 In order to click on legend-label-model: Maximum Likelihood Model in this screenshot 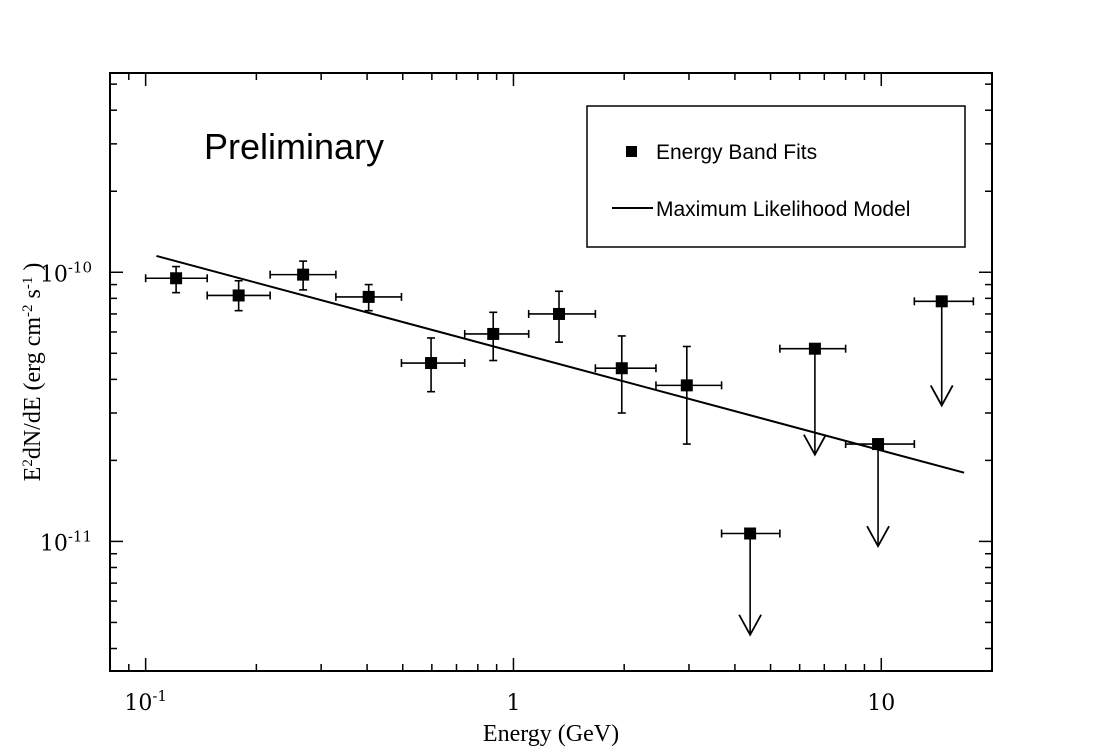, I will do `click(783, 209)`.